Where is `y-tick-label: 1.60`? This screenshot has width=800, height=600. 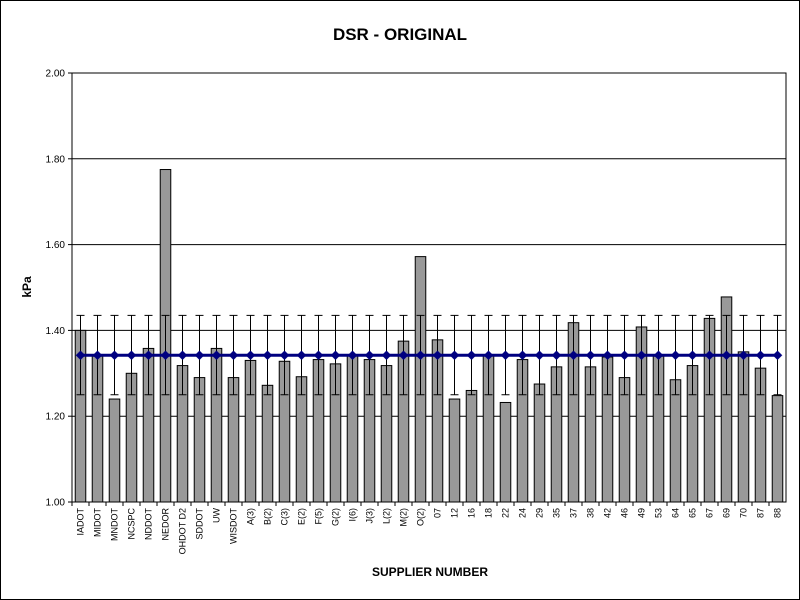 y-tick-label: 1.60 is located at coordinates (56, 245).